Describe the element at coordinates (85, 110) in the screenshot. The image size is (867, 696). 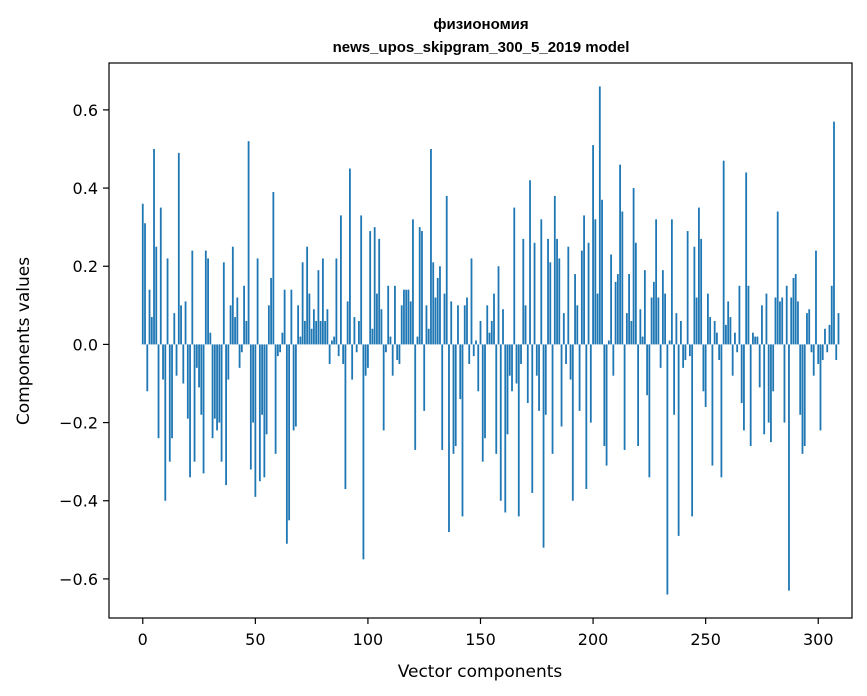
I see `y-tick-label: 0.6` at that location.